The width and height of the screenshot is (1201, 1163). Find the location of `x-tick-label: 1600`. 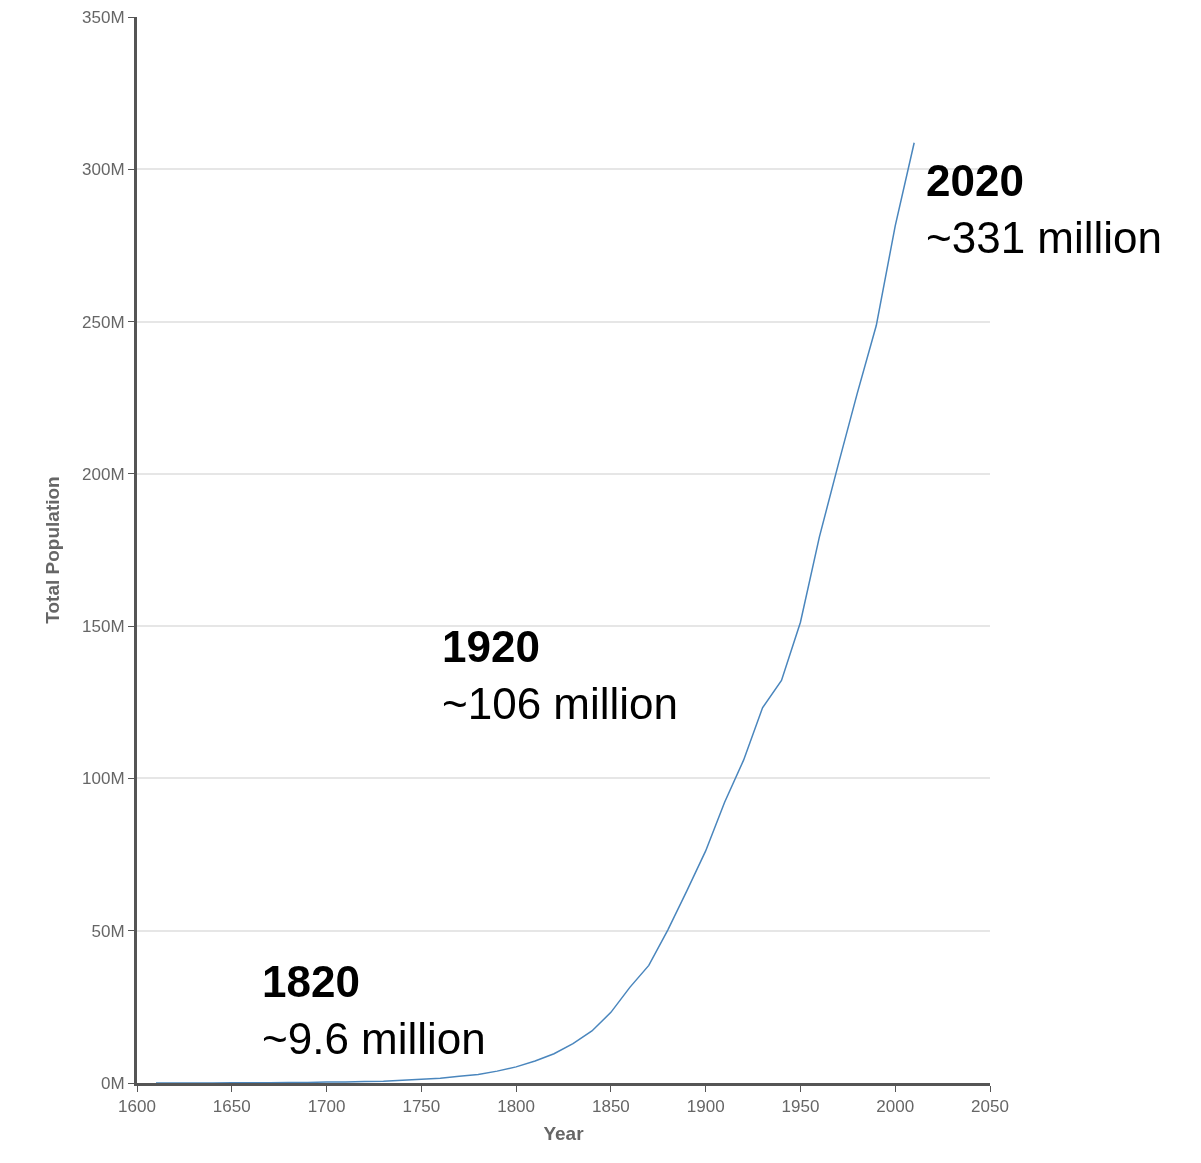

x-tick-label: 1600 is located at coordinates (137, 1107).